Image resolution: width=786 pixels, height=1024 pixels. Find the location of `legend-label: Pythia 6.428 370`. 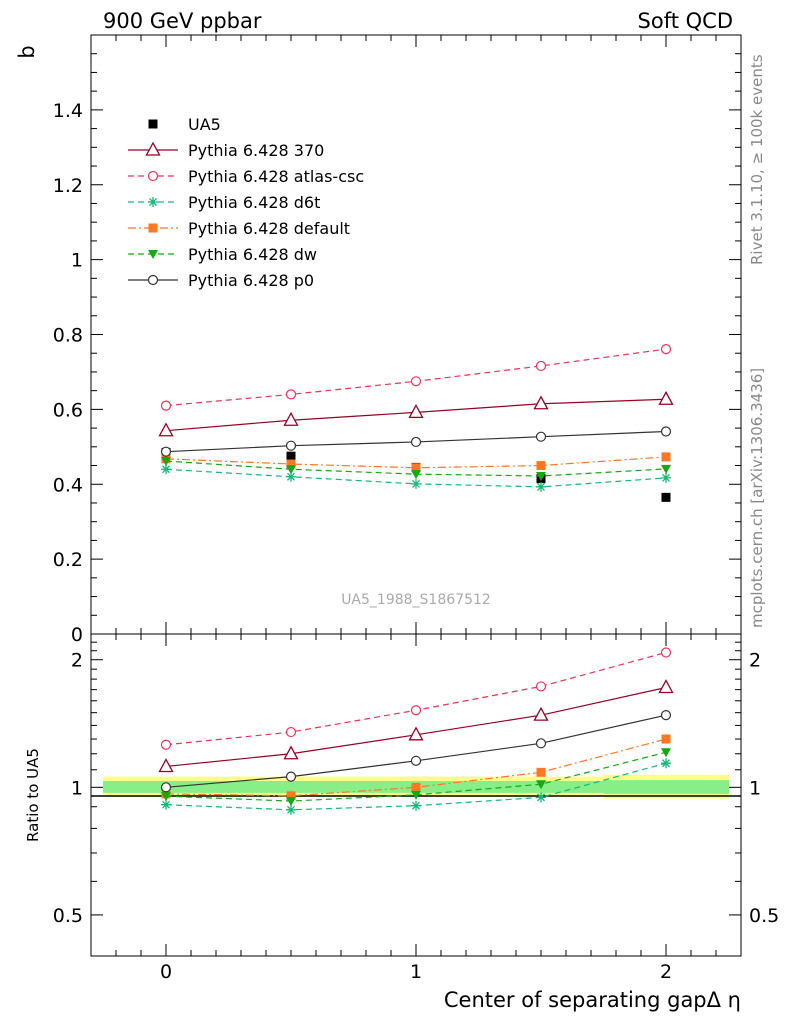

legend-label: Pythia 6.428 370 is located at coordinates (256, 150).